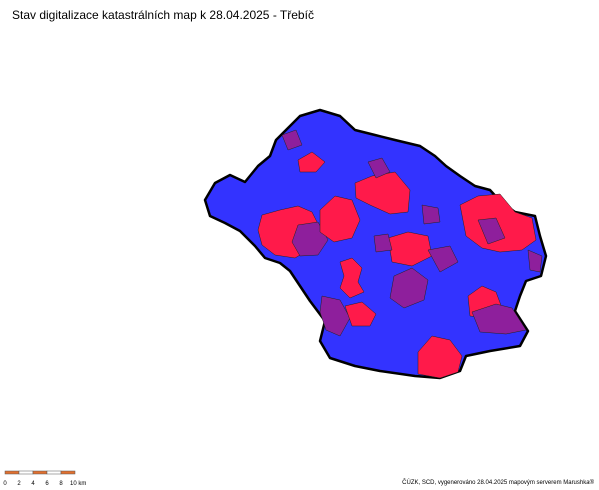 This screenshot has width=599, height=490. What do you see at coordinates (33, 484) in the screenshot?
I see `scale-label: 4` at bounding box center [33, 484].